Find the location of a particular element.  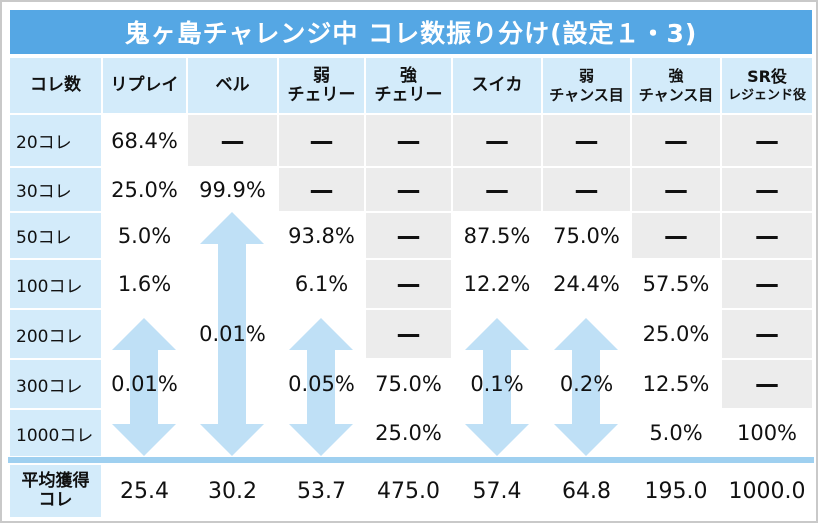

header-cell-strong-chance: 強チャンス目 is located at coordinates (676, 85).